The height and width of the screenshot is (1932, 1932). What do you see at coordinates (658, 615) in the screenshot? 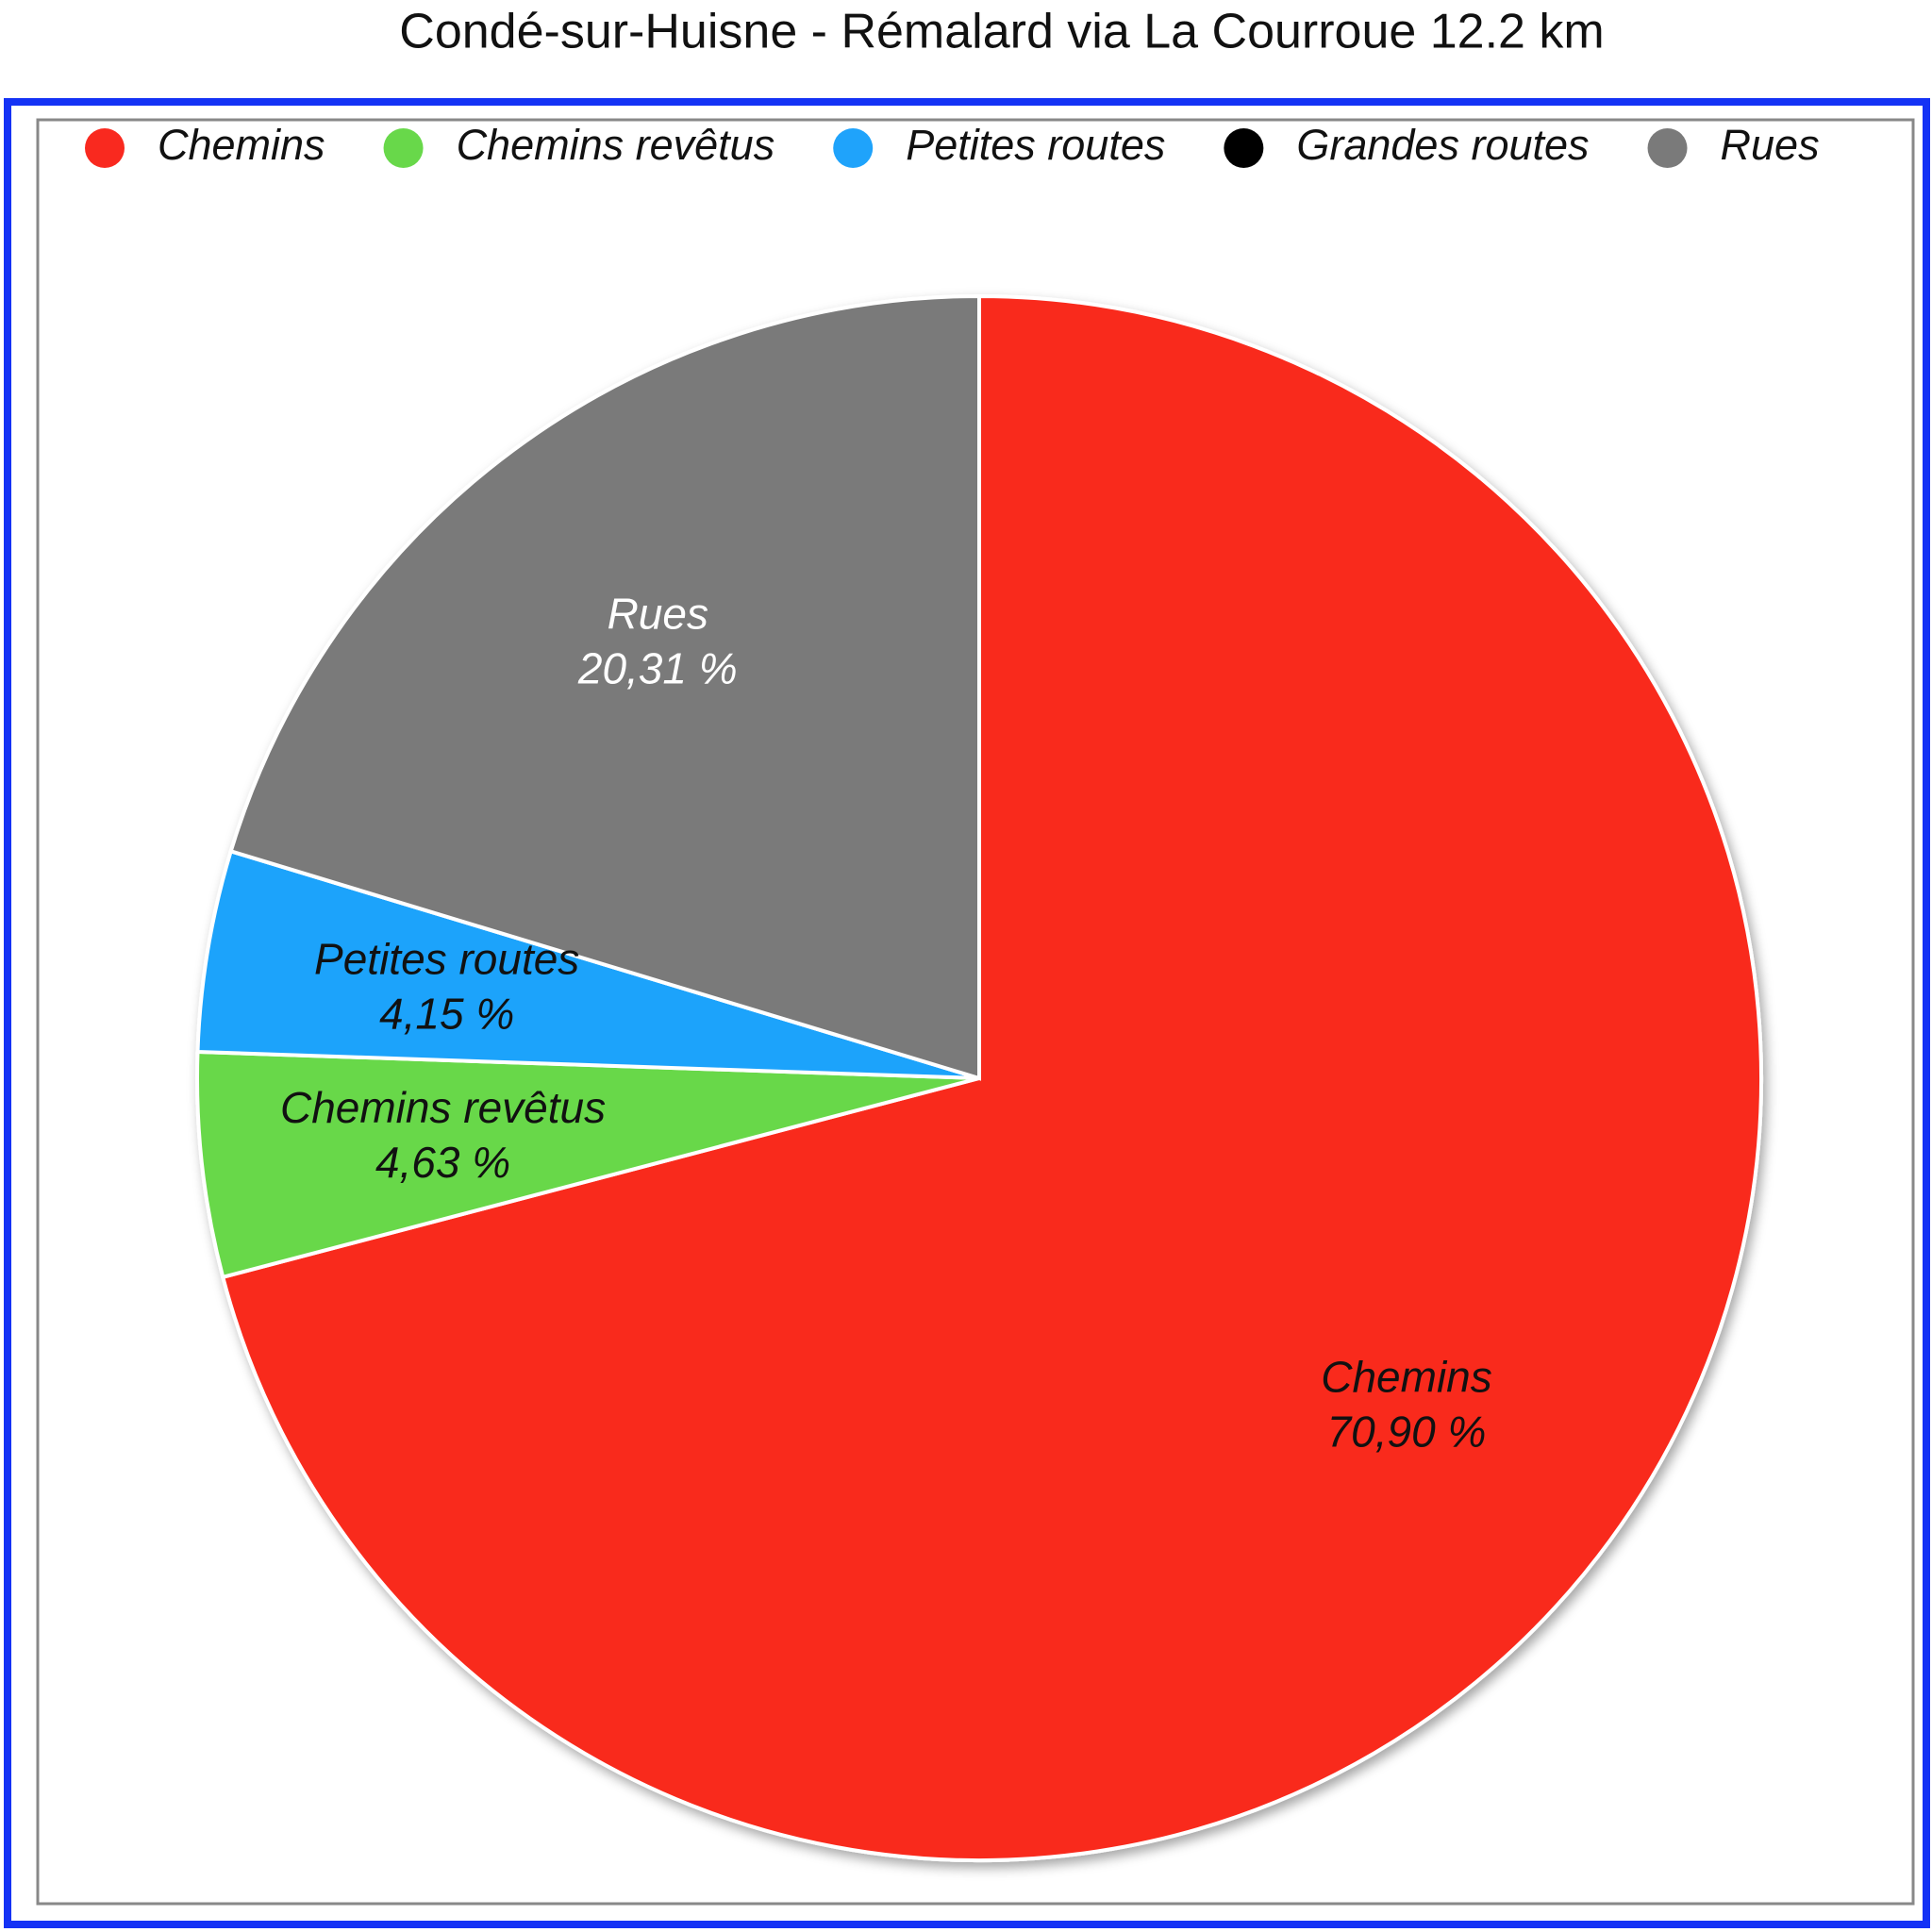
I see `slice-name: Rues` at bounding box center [658, 615].